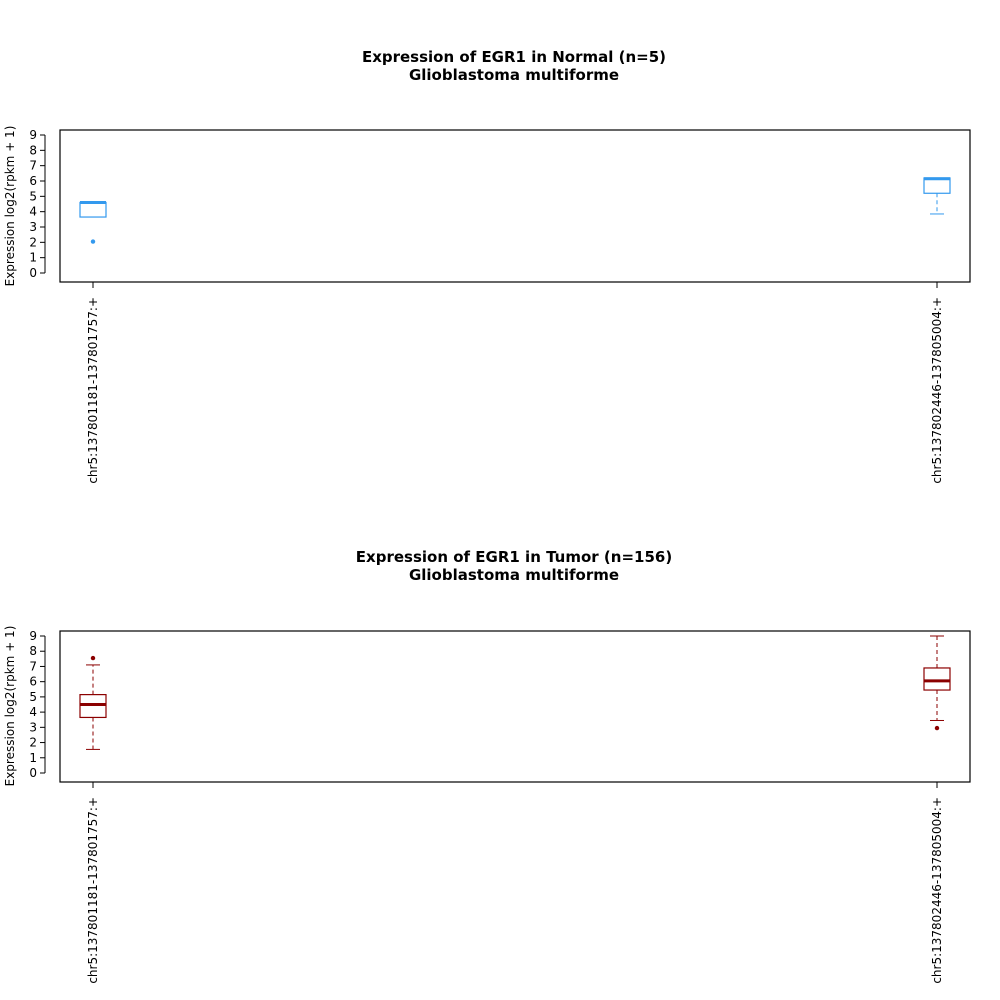  Describe the element at coordinates (33, 636) in the screenshot. I see `tumor-y-tick-label-9: 9` at that location.